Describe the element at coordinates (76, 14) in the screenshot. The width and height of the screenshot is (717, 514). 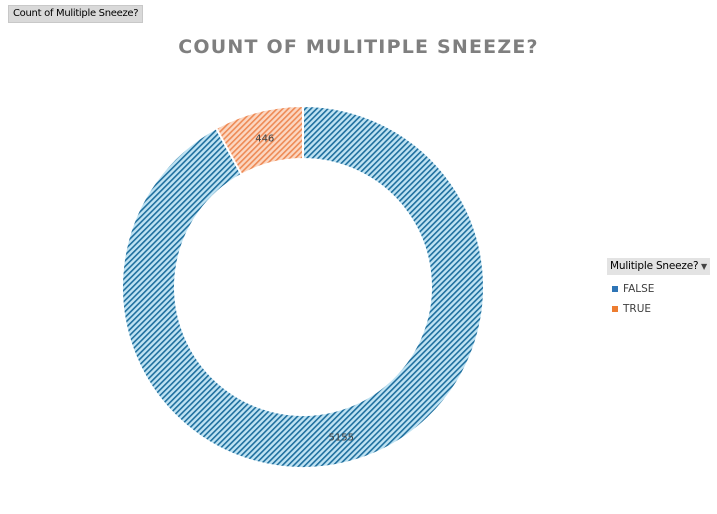
I see `pivot-field-button: Count of Mulitiple Sneeze?` at that location.